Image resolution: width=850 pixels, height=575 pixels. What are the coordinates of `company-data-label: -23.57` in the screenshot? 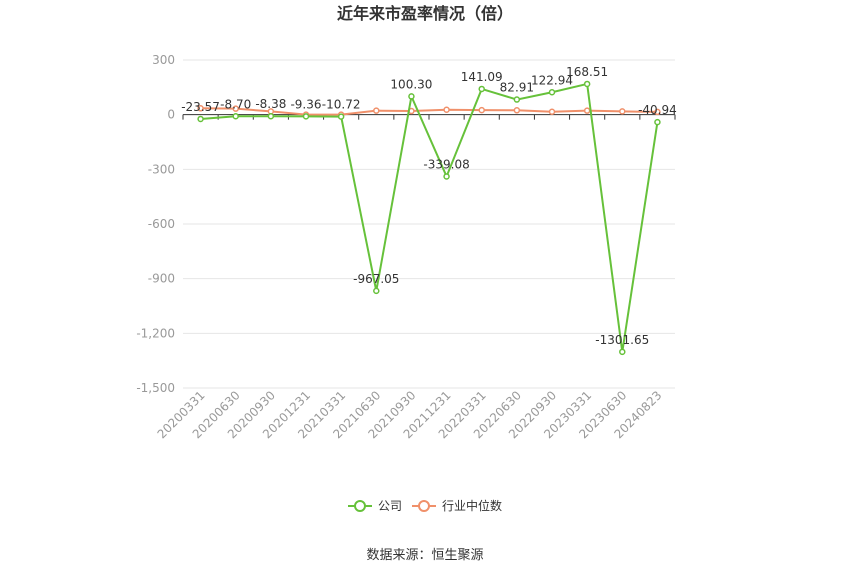 It's located at (200, 107).